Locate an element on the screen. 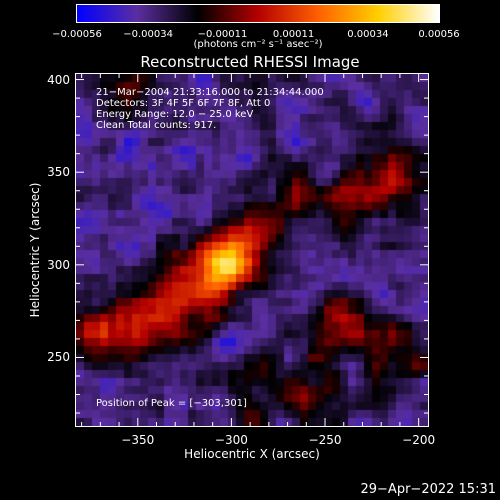 The width and height of the screenshot is (500, 500). y-axis-label: Heliocentric Y (arcsec) is located at coordinates (35, 250).